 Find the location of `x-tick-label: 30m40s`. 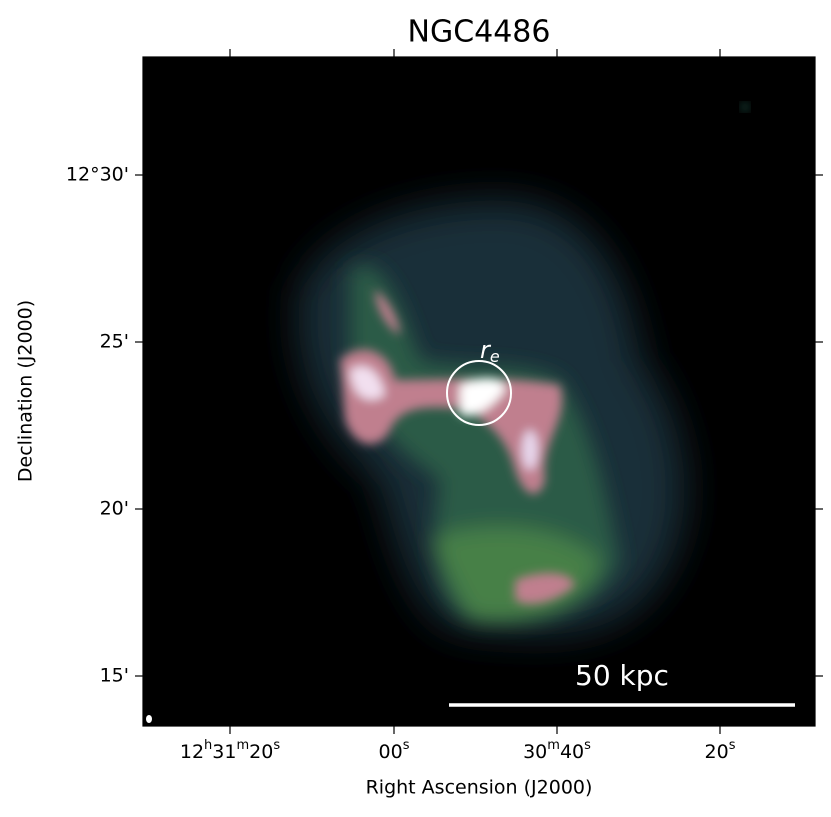

x-tick-label: 30m40s is located at coordinates (557, 750).